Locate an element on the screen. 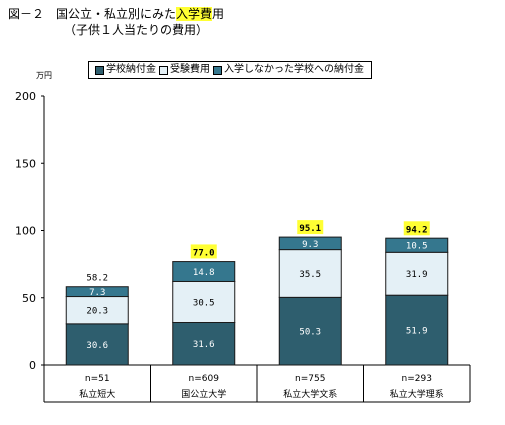 This screenshot has height=425, width=505. data-label: 7.3 is located at coordinates (97, 293).